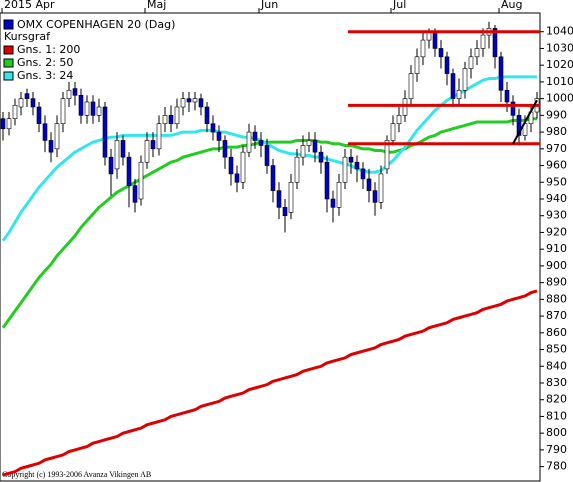  I want to click on y-tick-label: 780, so click(556, 466).